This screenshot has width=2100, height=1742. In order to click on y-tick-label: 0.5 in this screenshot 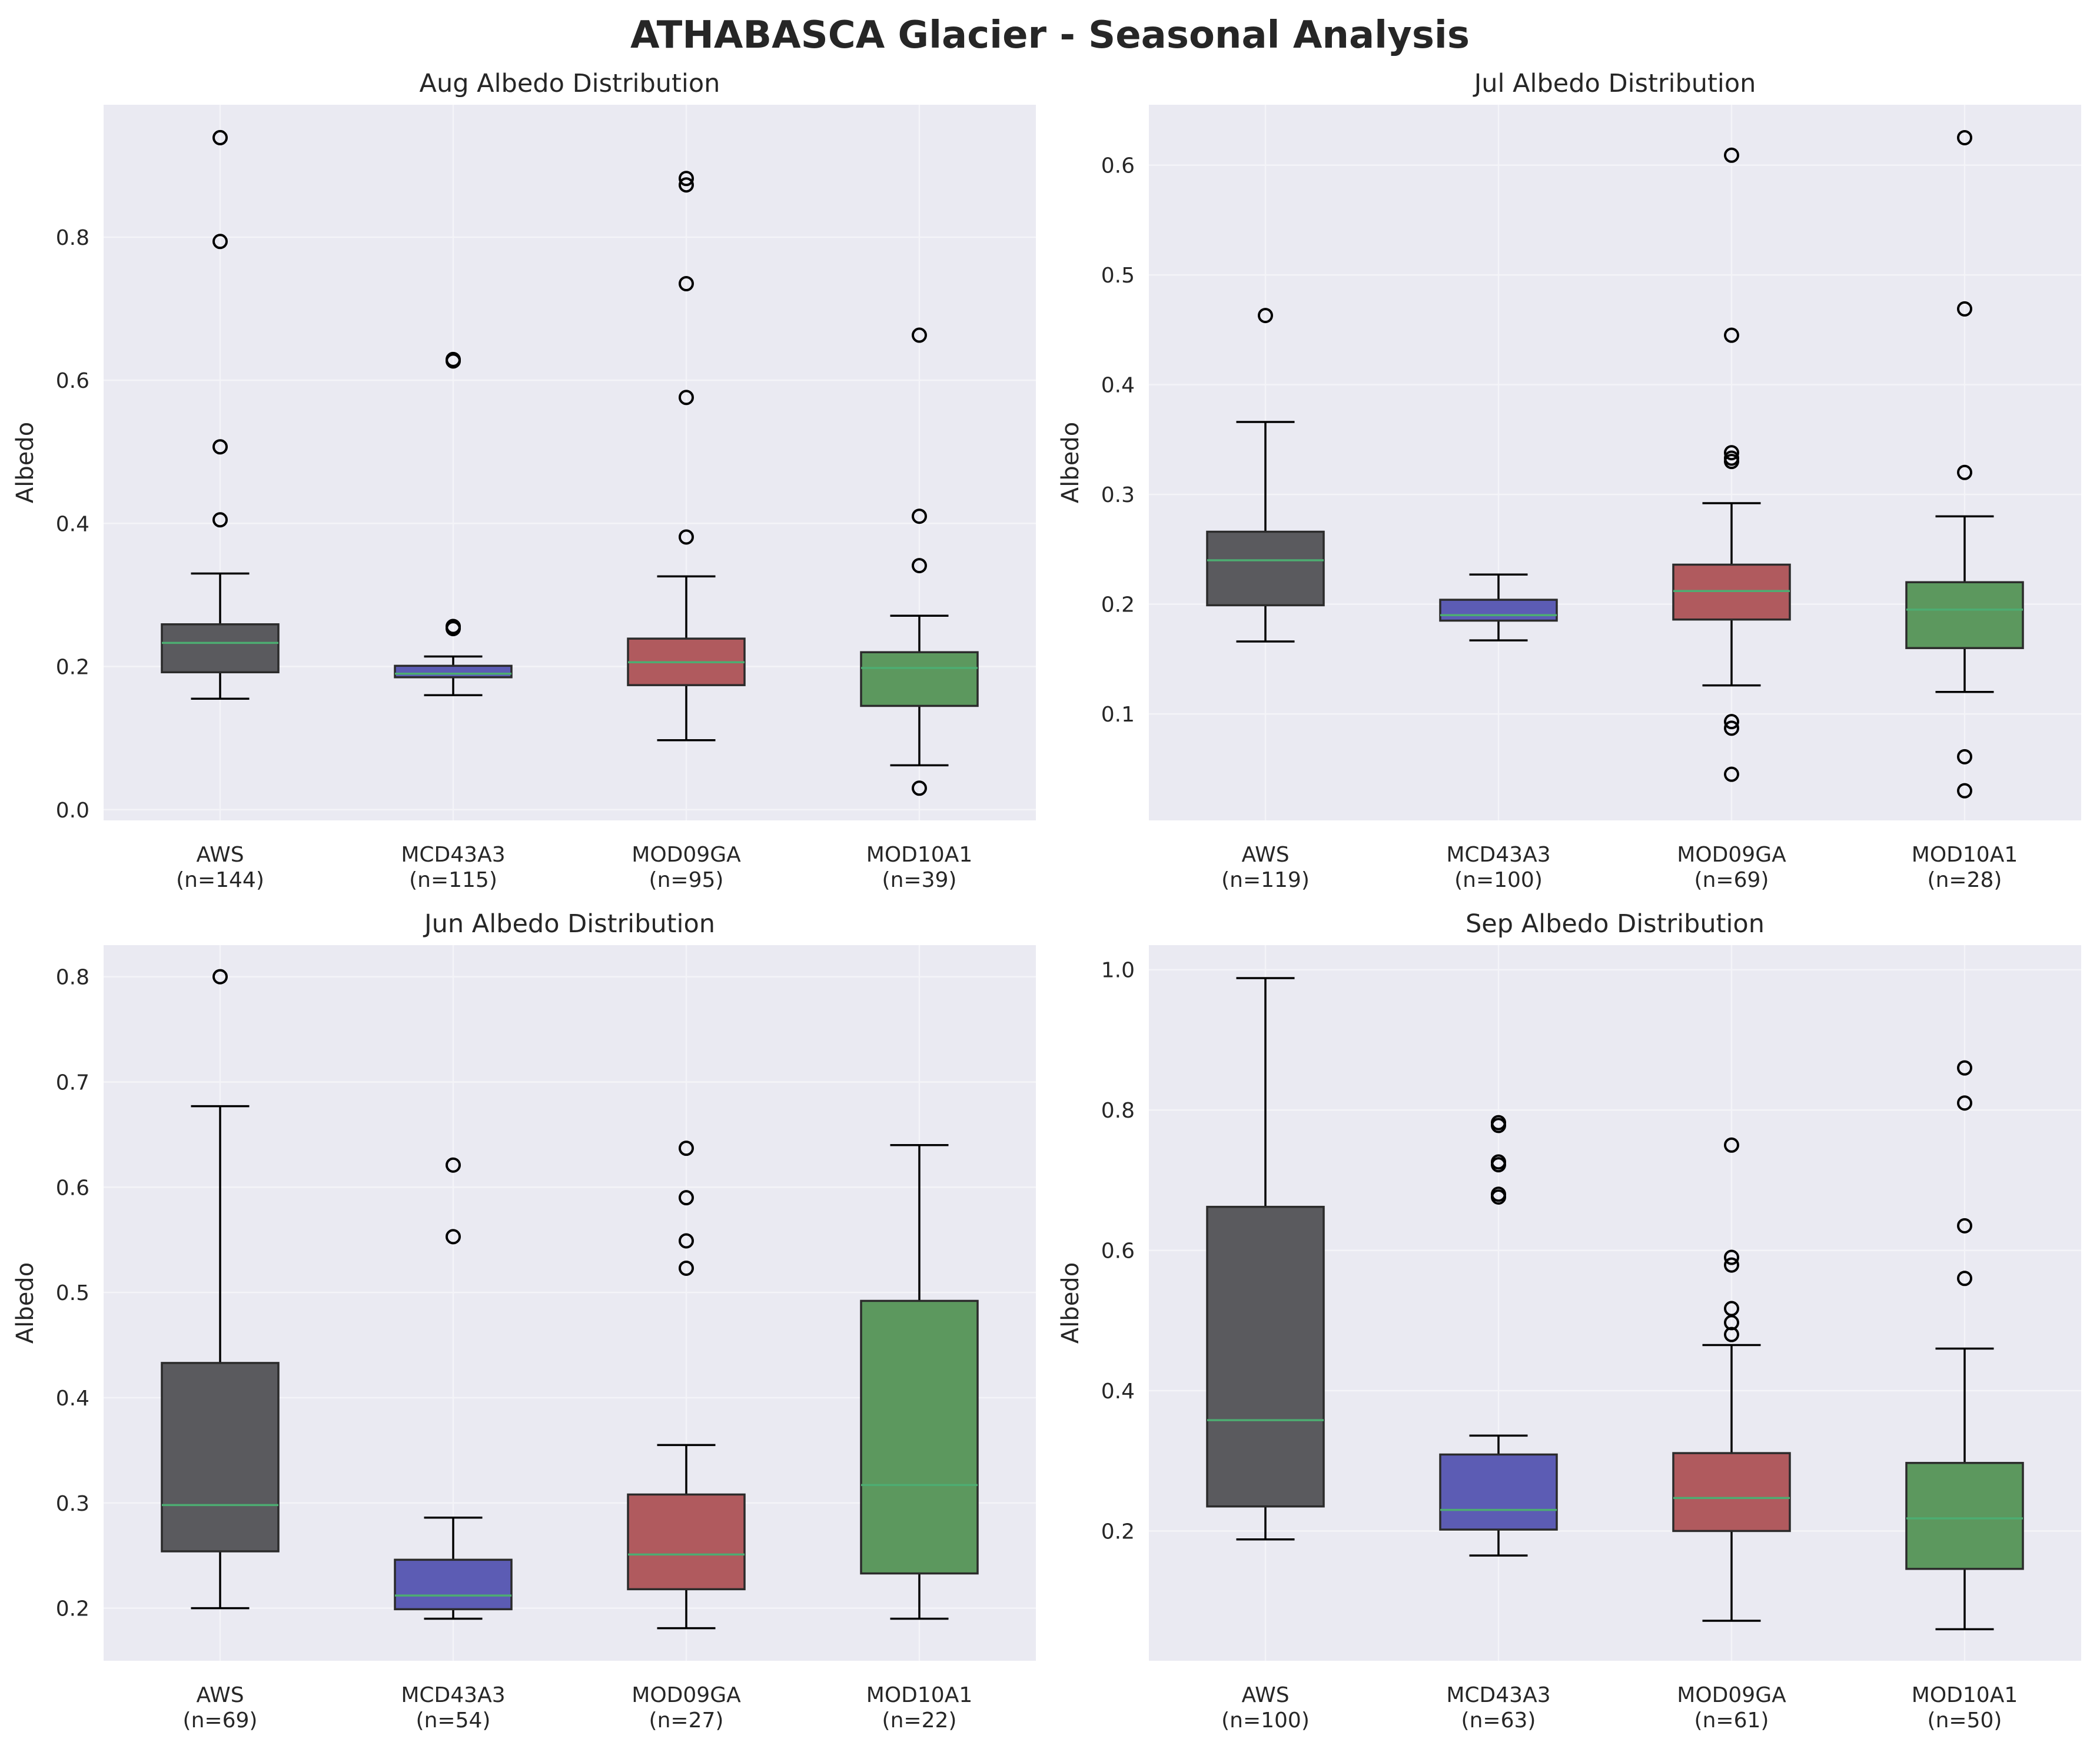, I will do `click(1118, 276)`.